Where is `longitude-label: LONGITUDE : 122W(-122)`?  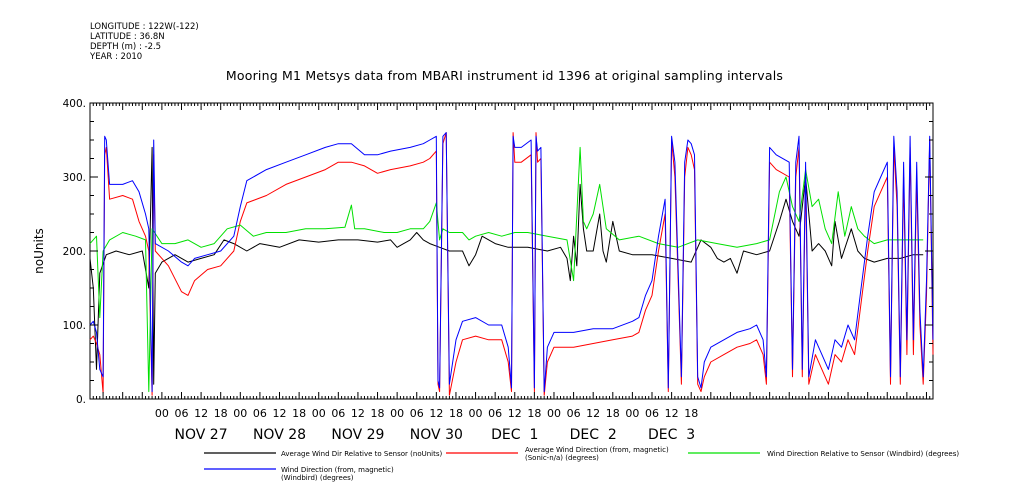
longitude-label: LONGITUDE : 122W(-122) is located at coordinates (144, 27).